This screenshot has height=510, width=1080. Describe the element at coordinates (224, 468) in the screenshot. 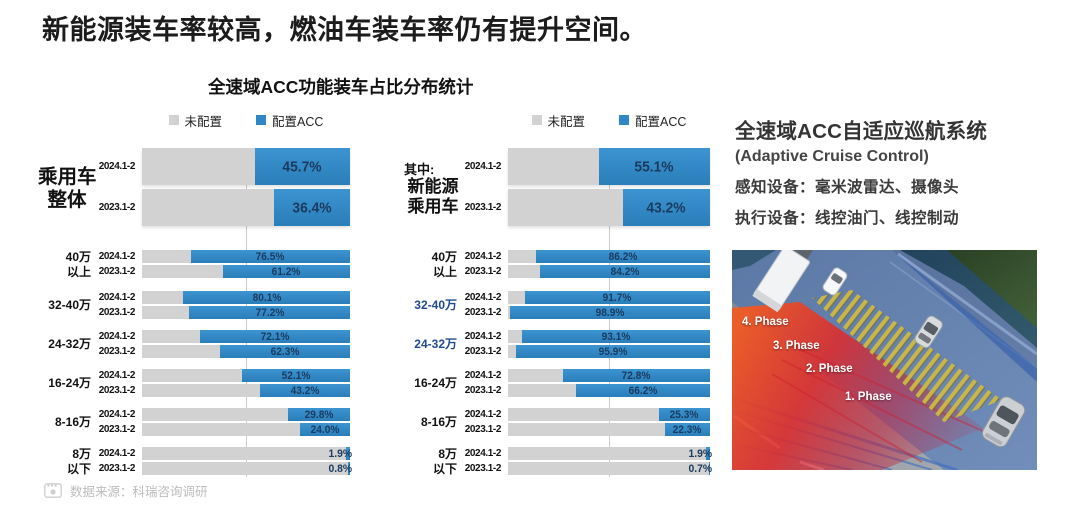

I see `bar-row: 2023.1-2 0.8%` at that location.